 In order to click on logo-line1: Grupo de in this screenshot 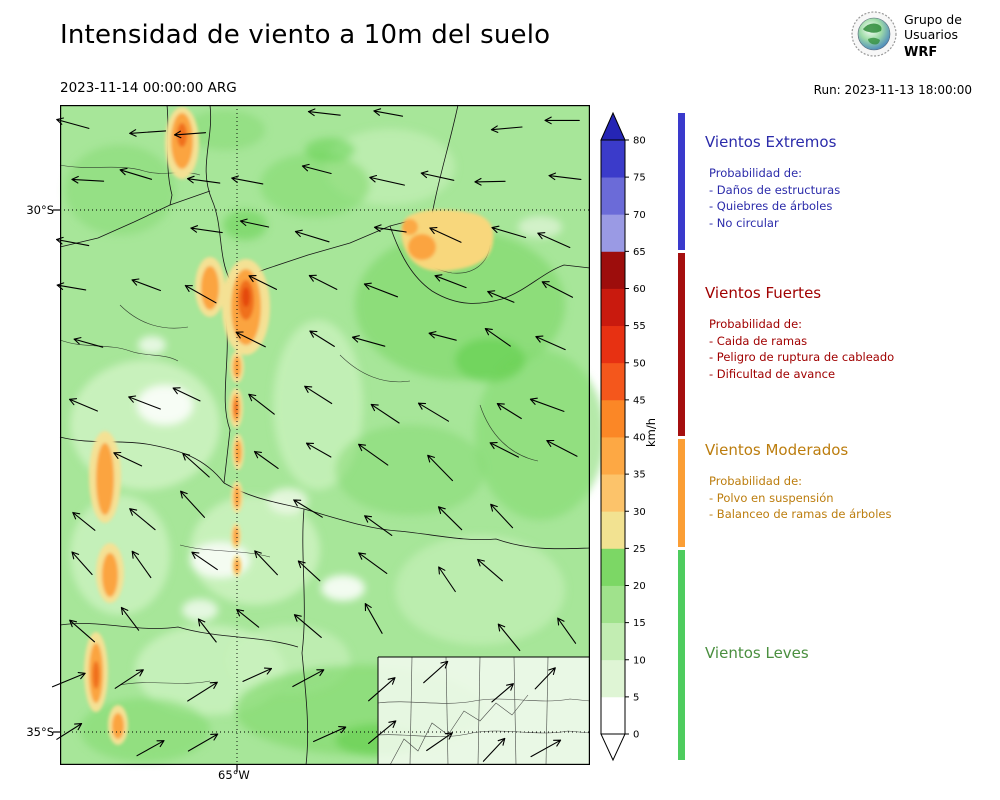, I will do `click(933, 19)`.